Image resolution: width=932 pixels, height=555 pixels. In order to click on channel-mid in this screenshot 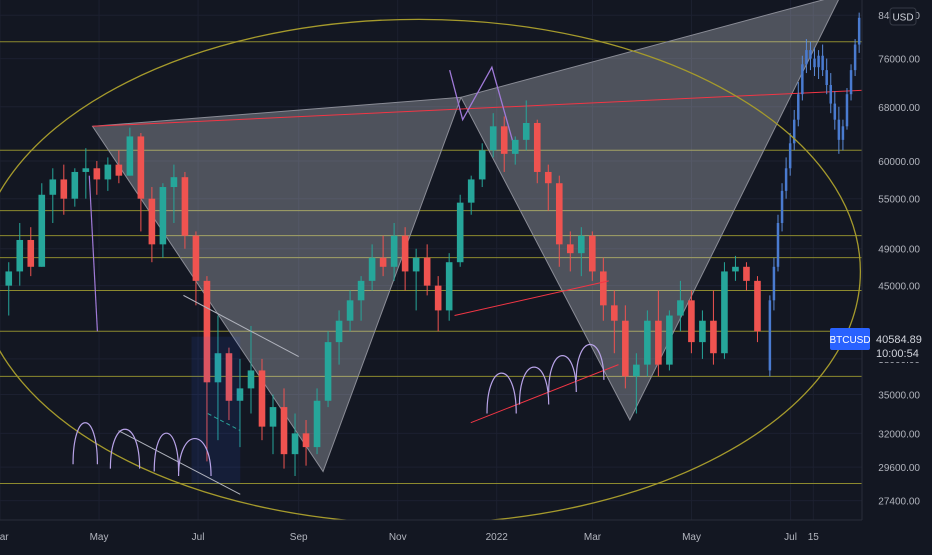, I will do `click(224, 422)`.